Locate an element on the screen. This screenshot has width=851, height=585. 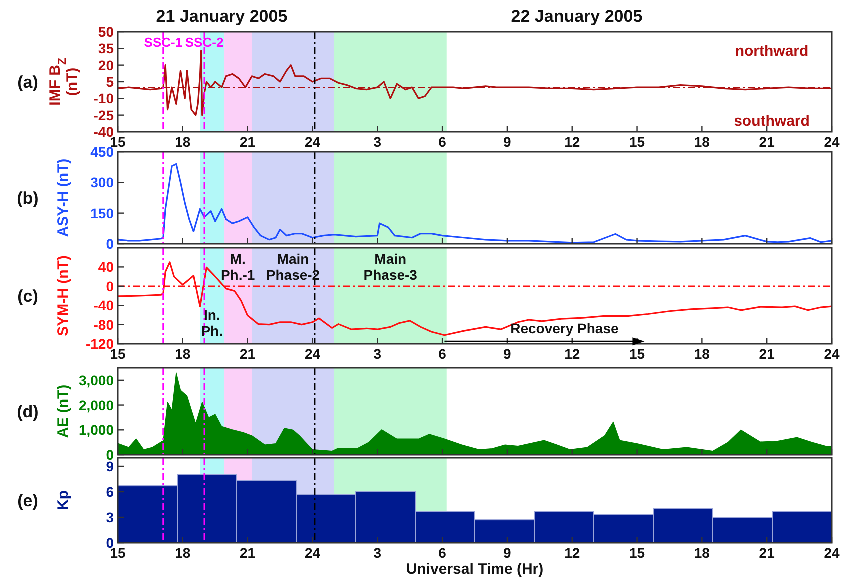
text: 22 January 2005 is located at coordinates (577, 16).